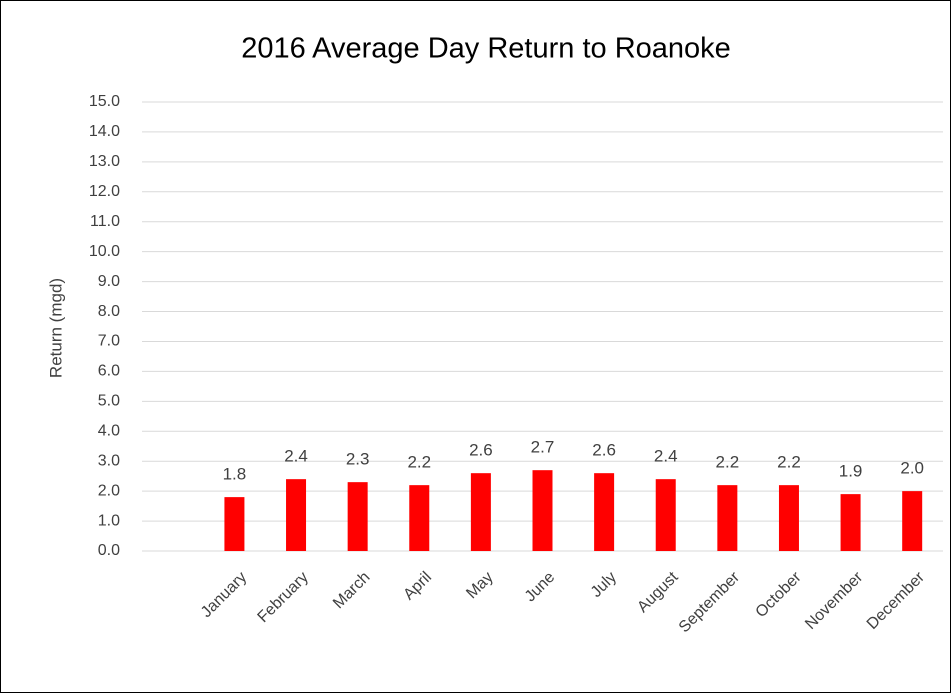  Describe the element at coordinates (109, 341) in the screenshot. I see `y-tick-label: 7.0` at that location.